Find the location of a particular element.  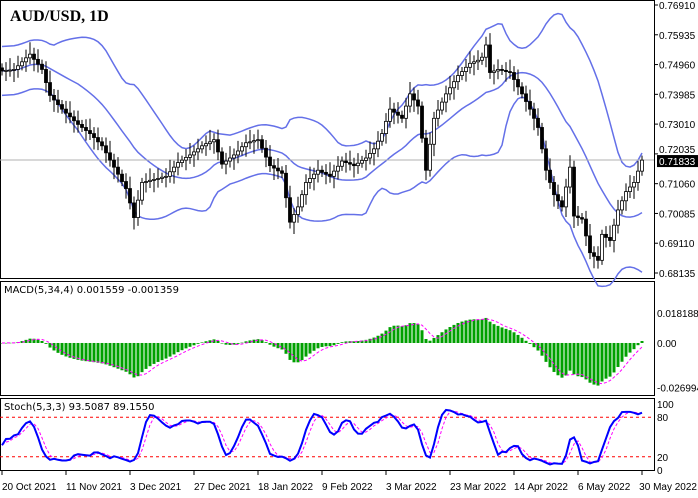

price-tick-label: 0.76910 is located at coordinates (677, 6).